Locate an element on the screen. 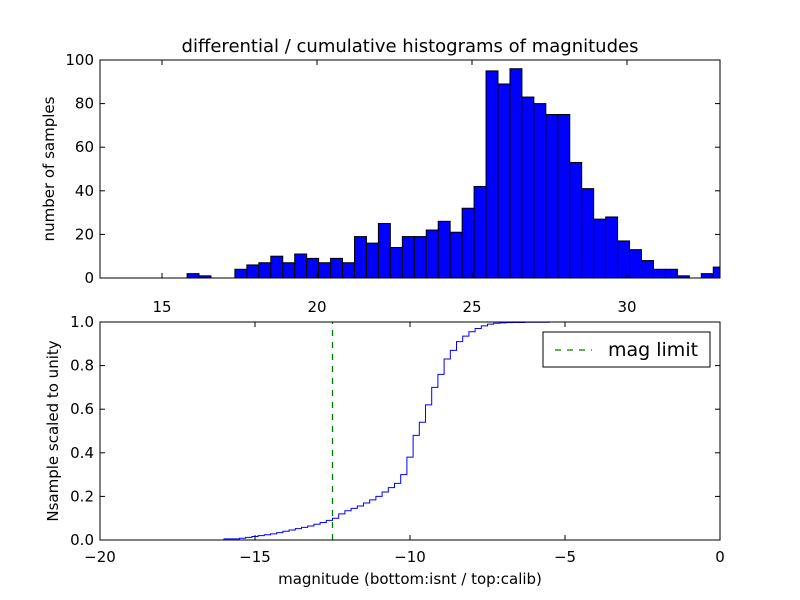 This screenshot has height=600, width=800. legend-label: mag limit is located at coordinates (653, 350).